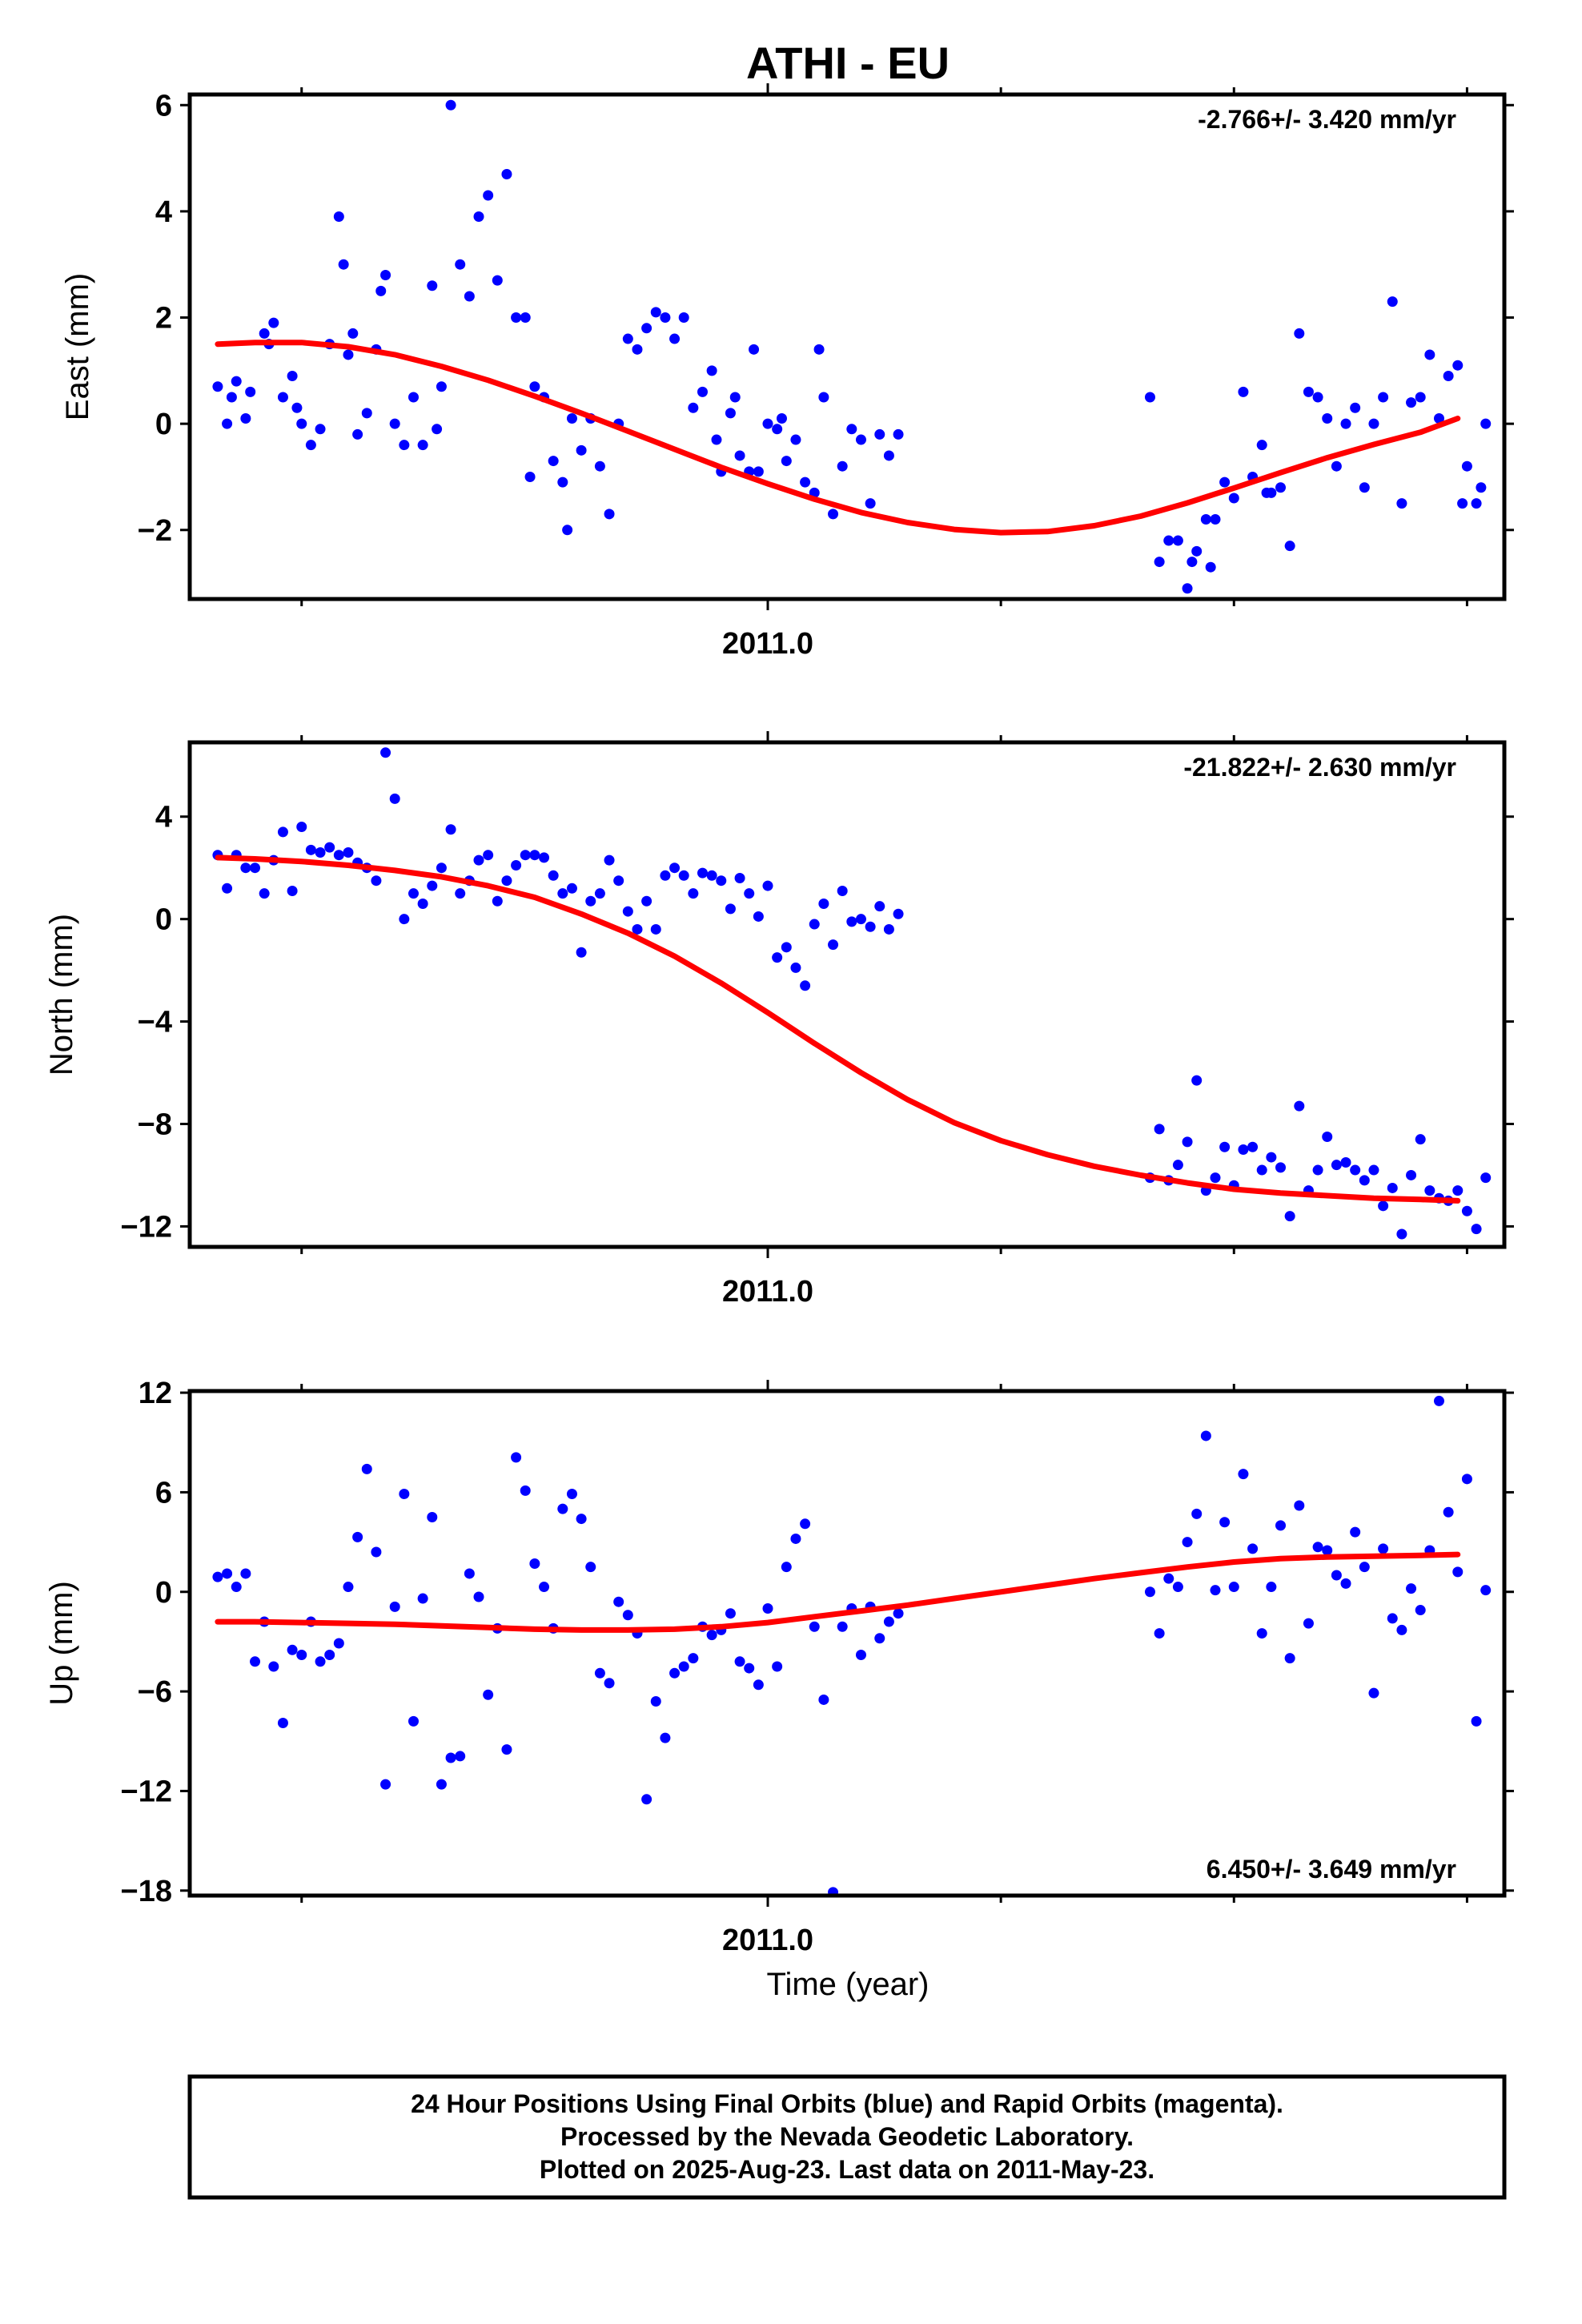 The width and height of the screenshot is (1582, 2324). Describe the element at coordinates (767, 1292) in the screenshot. I see `north-xtick-label: 2011.0` at that location.